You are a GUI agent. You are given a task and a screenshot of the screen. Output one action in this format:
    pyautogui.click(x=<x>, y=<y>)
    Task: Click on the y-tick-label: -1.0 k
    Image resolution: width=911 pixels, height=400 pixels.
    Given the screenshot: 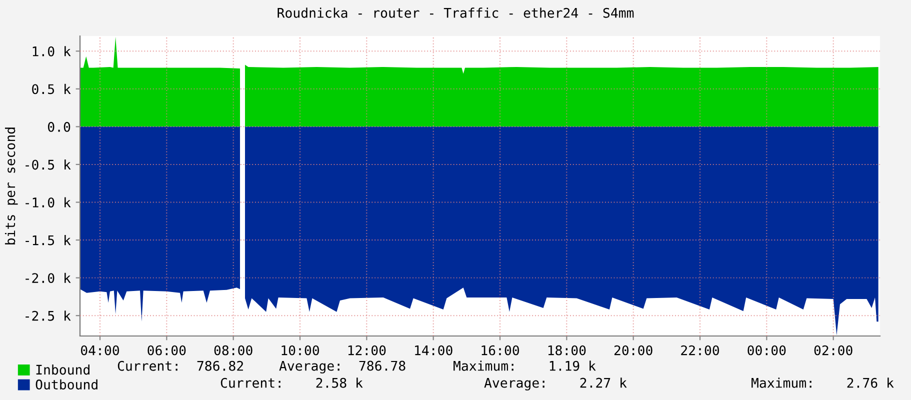 What is the action you would take?
    pyautogui.click(x=48, y=202)
    